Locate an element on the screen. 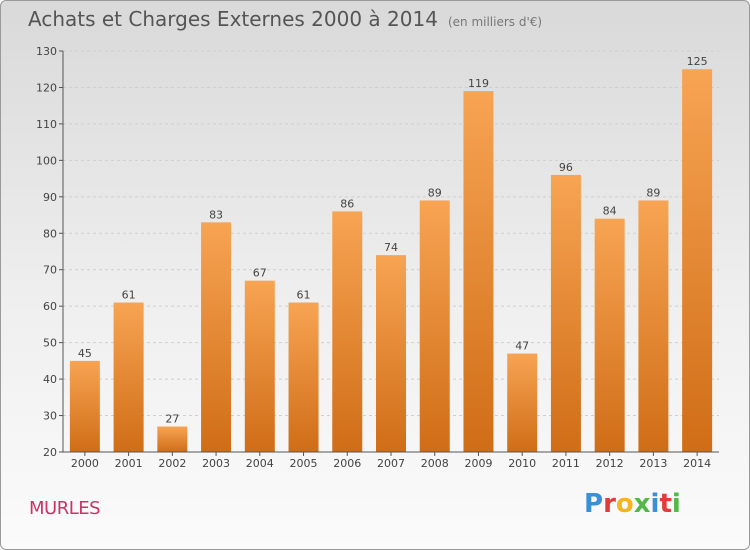 This screenshot has width=750, height=550. data-label: 125 is located at coordinates (697, 61).